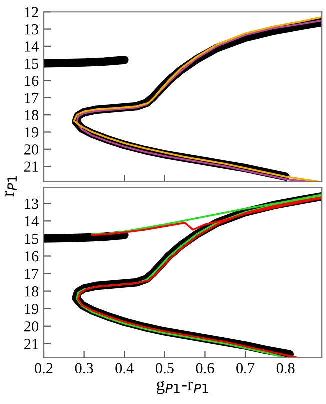 The width and height of the screenshot is (326, 404). What do you see at coordinates (165, 368) in the screenshot?
I see `x-tick-label: 0.5` at bounding box center [165, 368].